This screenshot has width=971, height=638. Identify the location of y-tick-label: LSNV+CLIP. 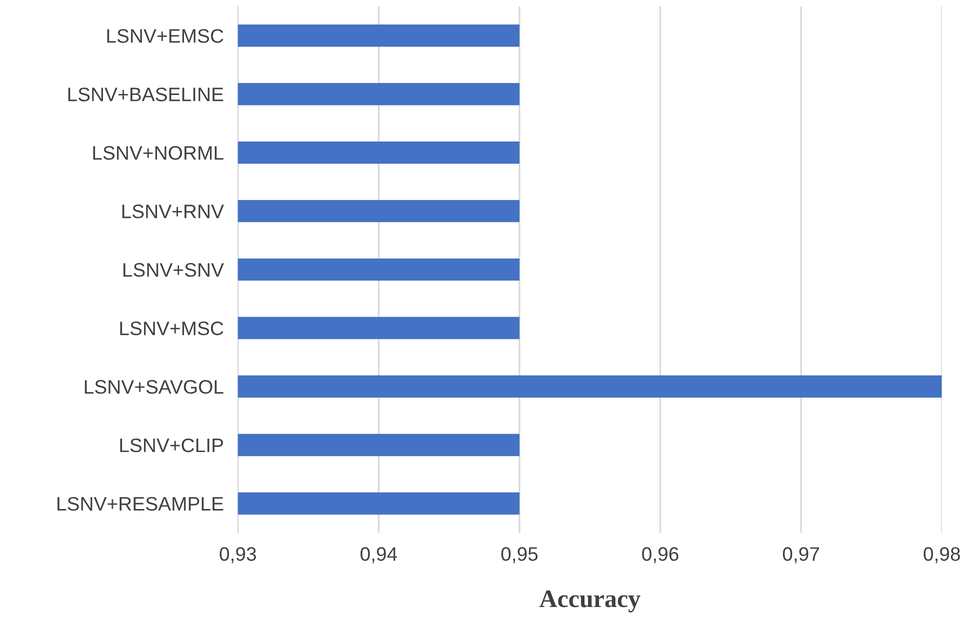
(171, 445).